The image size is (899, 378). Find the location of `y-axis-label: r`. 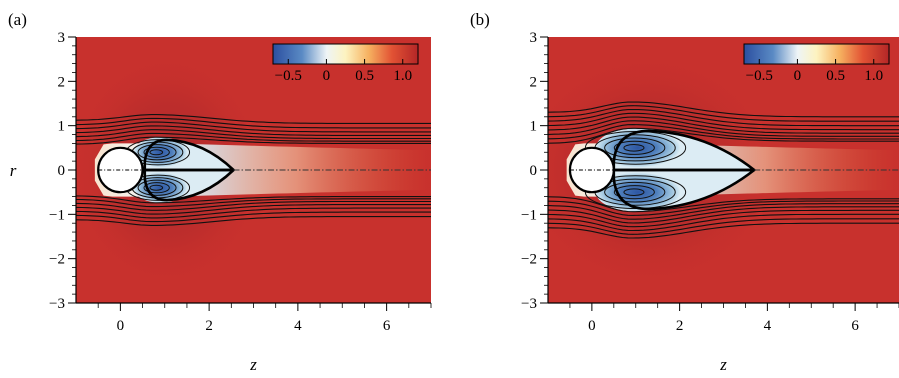

y-axis-label: r is located at coordinates (13, 170).